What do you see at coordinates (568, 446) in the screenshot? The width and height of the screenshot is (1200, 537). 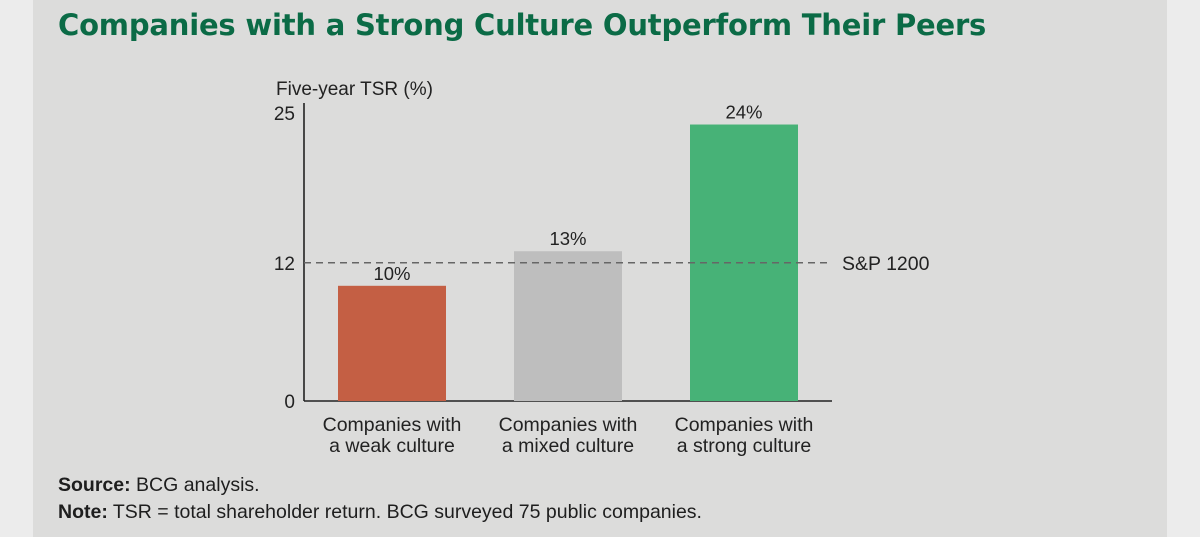 I see `category-label: a mixed culture` at bounding box center [568, 446].